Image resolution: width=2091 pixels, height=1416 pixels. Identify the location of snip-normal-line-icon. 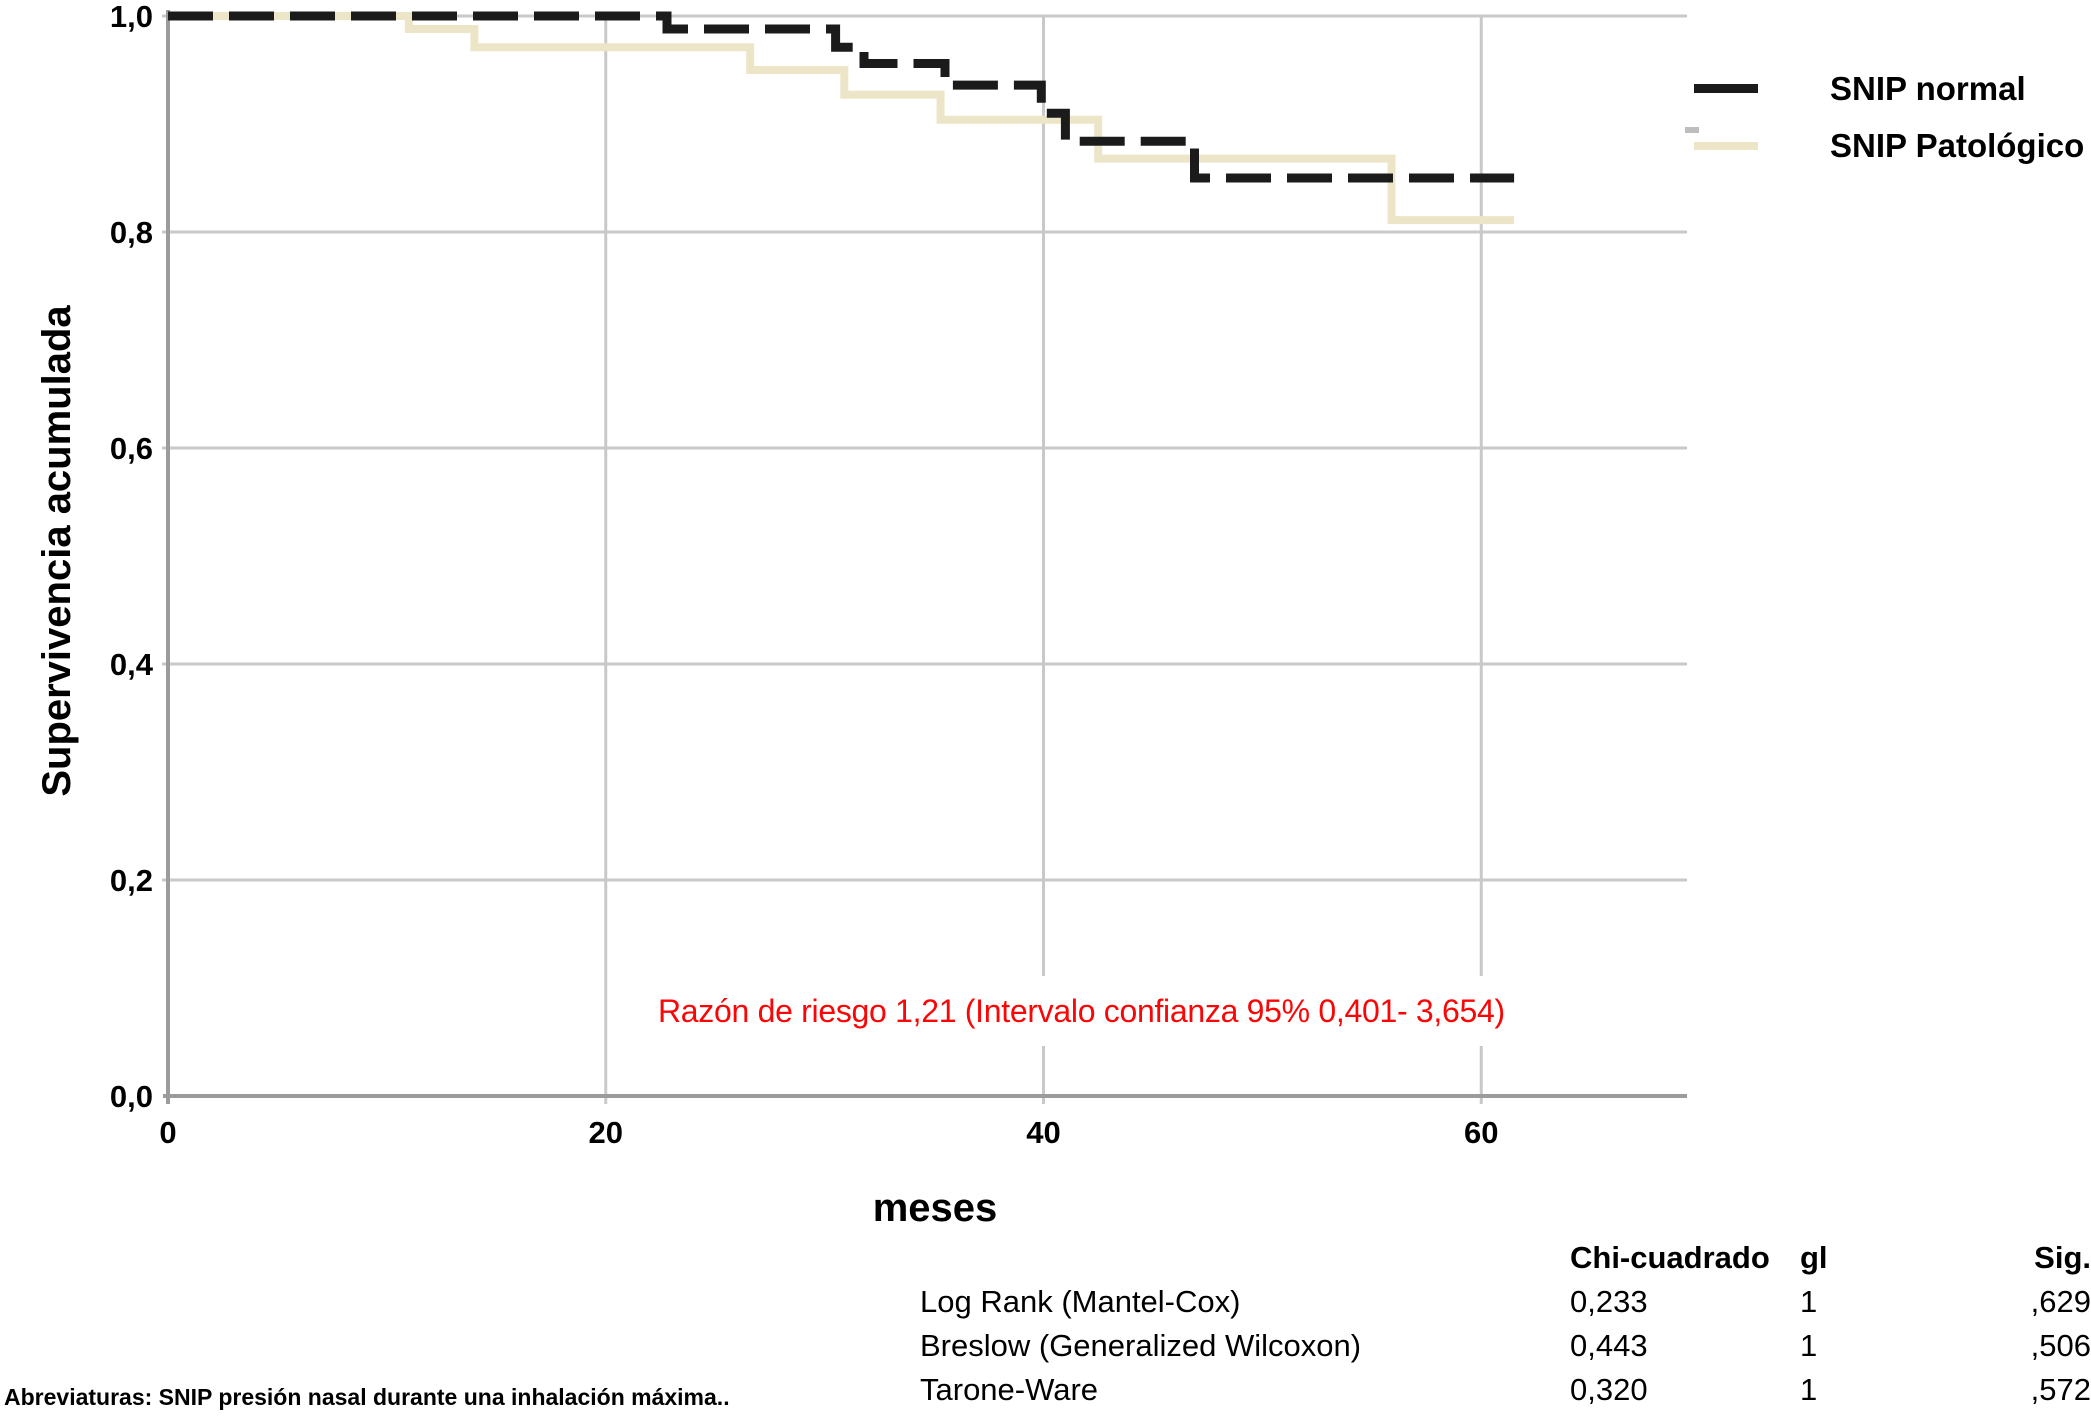
(1726, 88).